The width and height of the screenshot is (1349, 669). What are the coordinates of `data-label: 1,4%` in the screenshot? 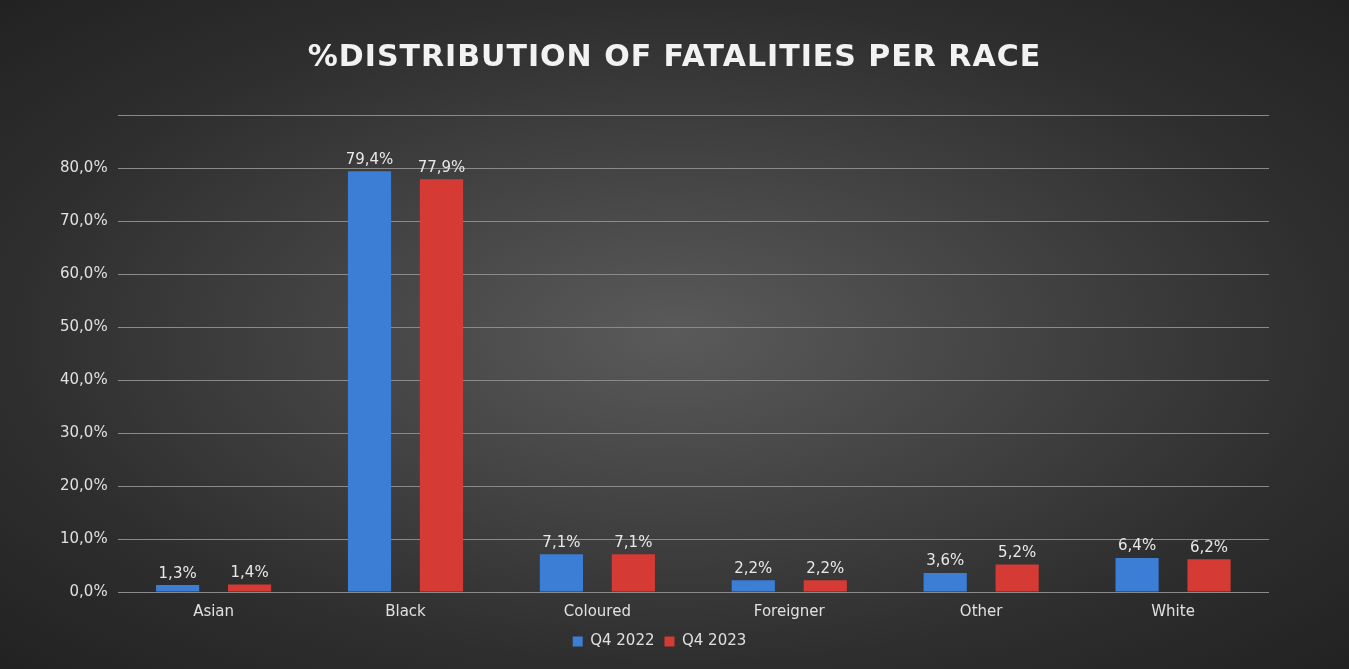 It's located at (249, 571).